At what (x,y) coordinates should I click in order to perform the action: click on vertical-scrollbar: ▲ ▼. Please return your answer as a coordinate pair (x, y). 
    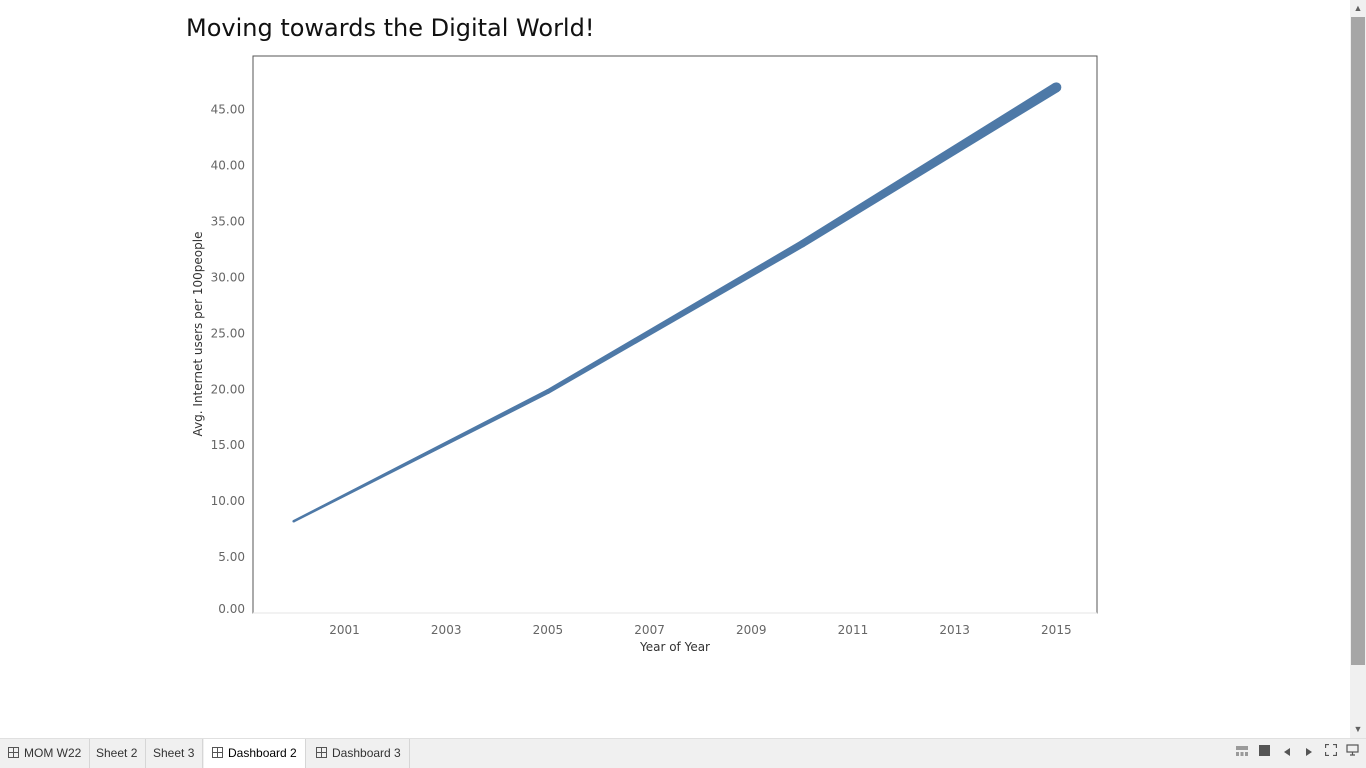
    Looking at the image, I should click on (1358, 369).